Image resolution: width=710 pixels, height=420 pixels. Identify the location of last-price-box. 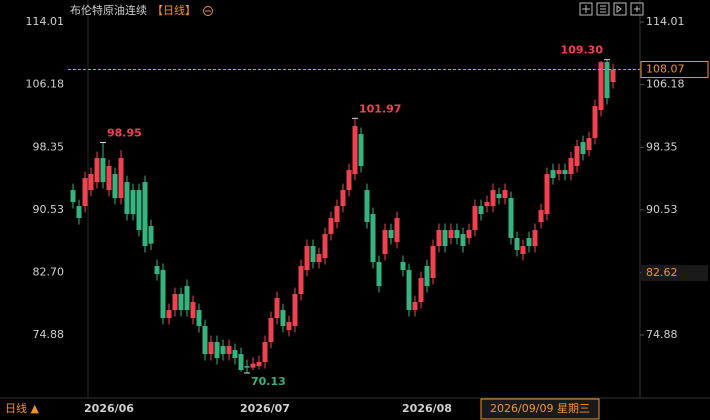
(674, 70).